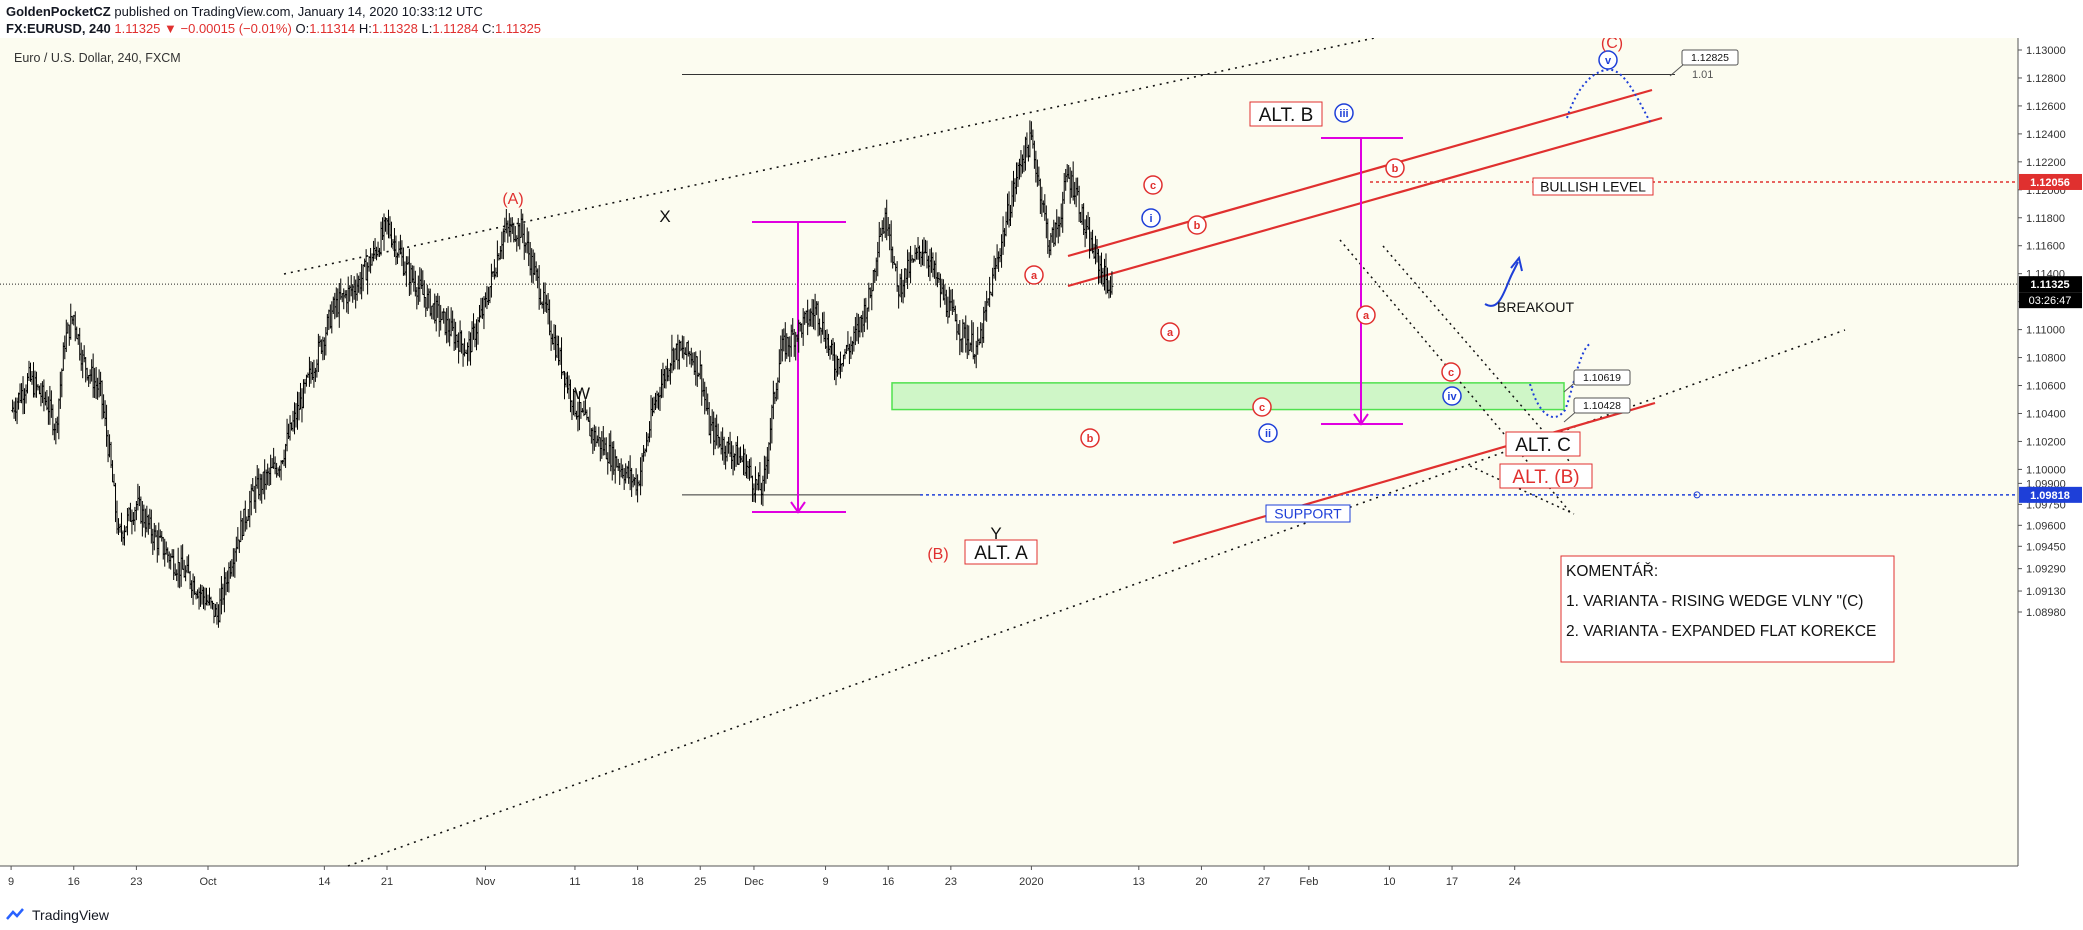 This screenshot has width=2083, height=930. What do you see at coordinates (1677, 70) in the screenshot?
I see `callout-1-12825-pointer` at bounding box center [1677, 70].